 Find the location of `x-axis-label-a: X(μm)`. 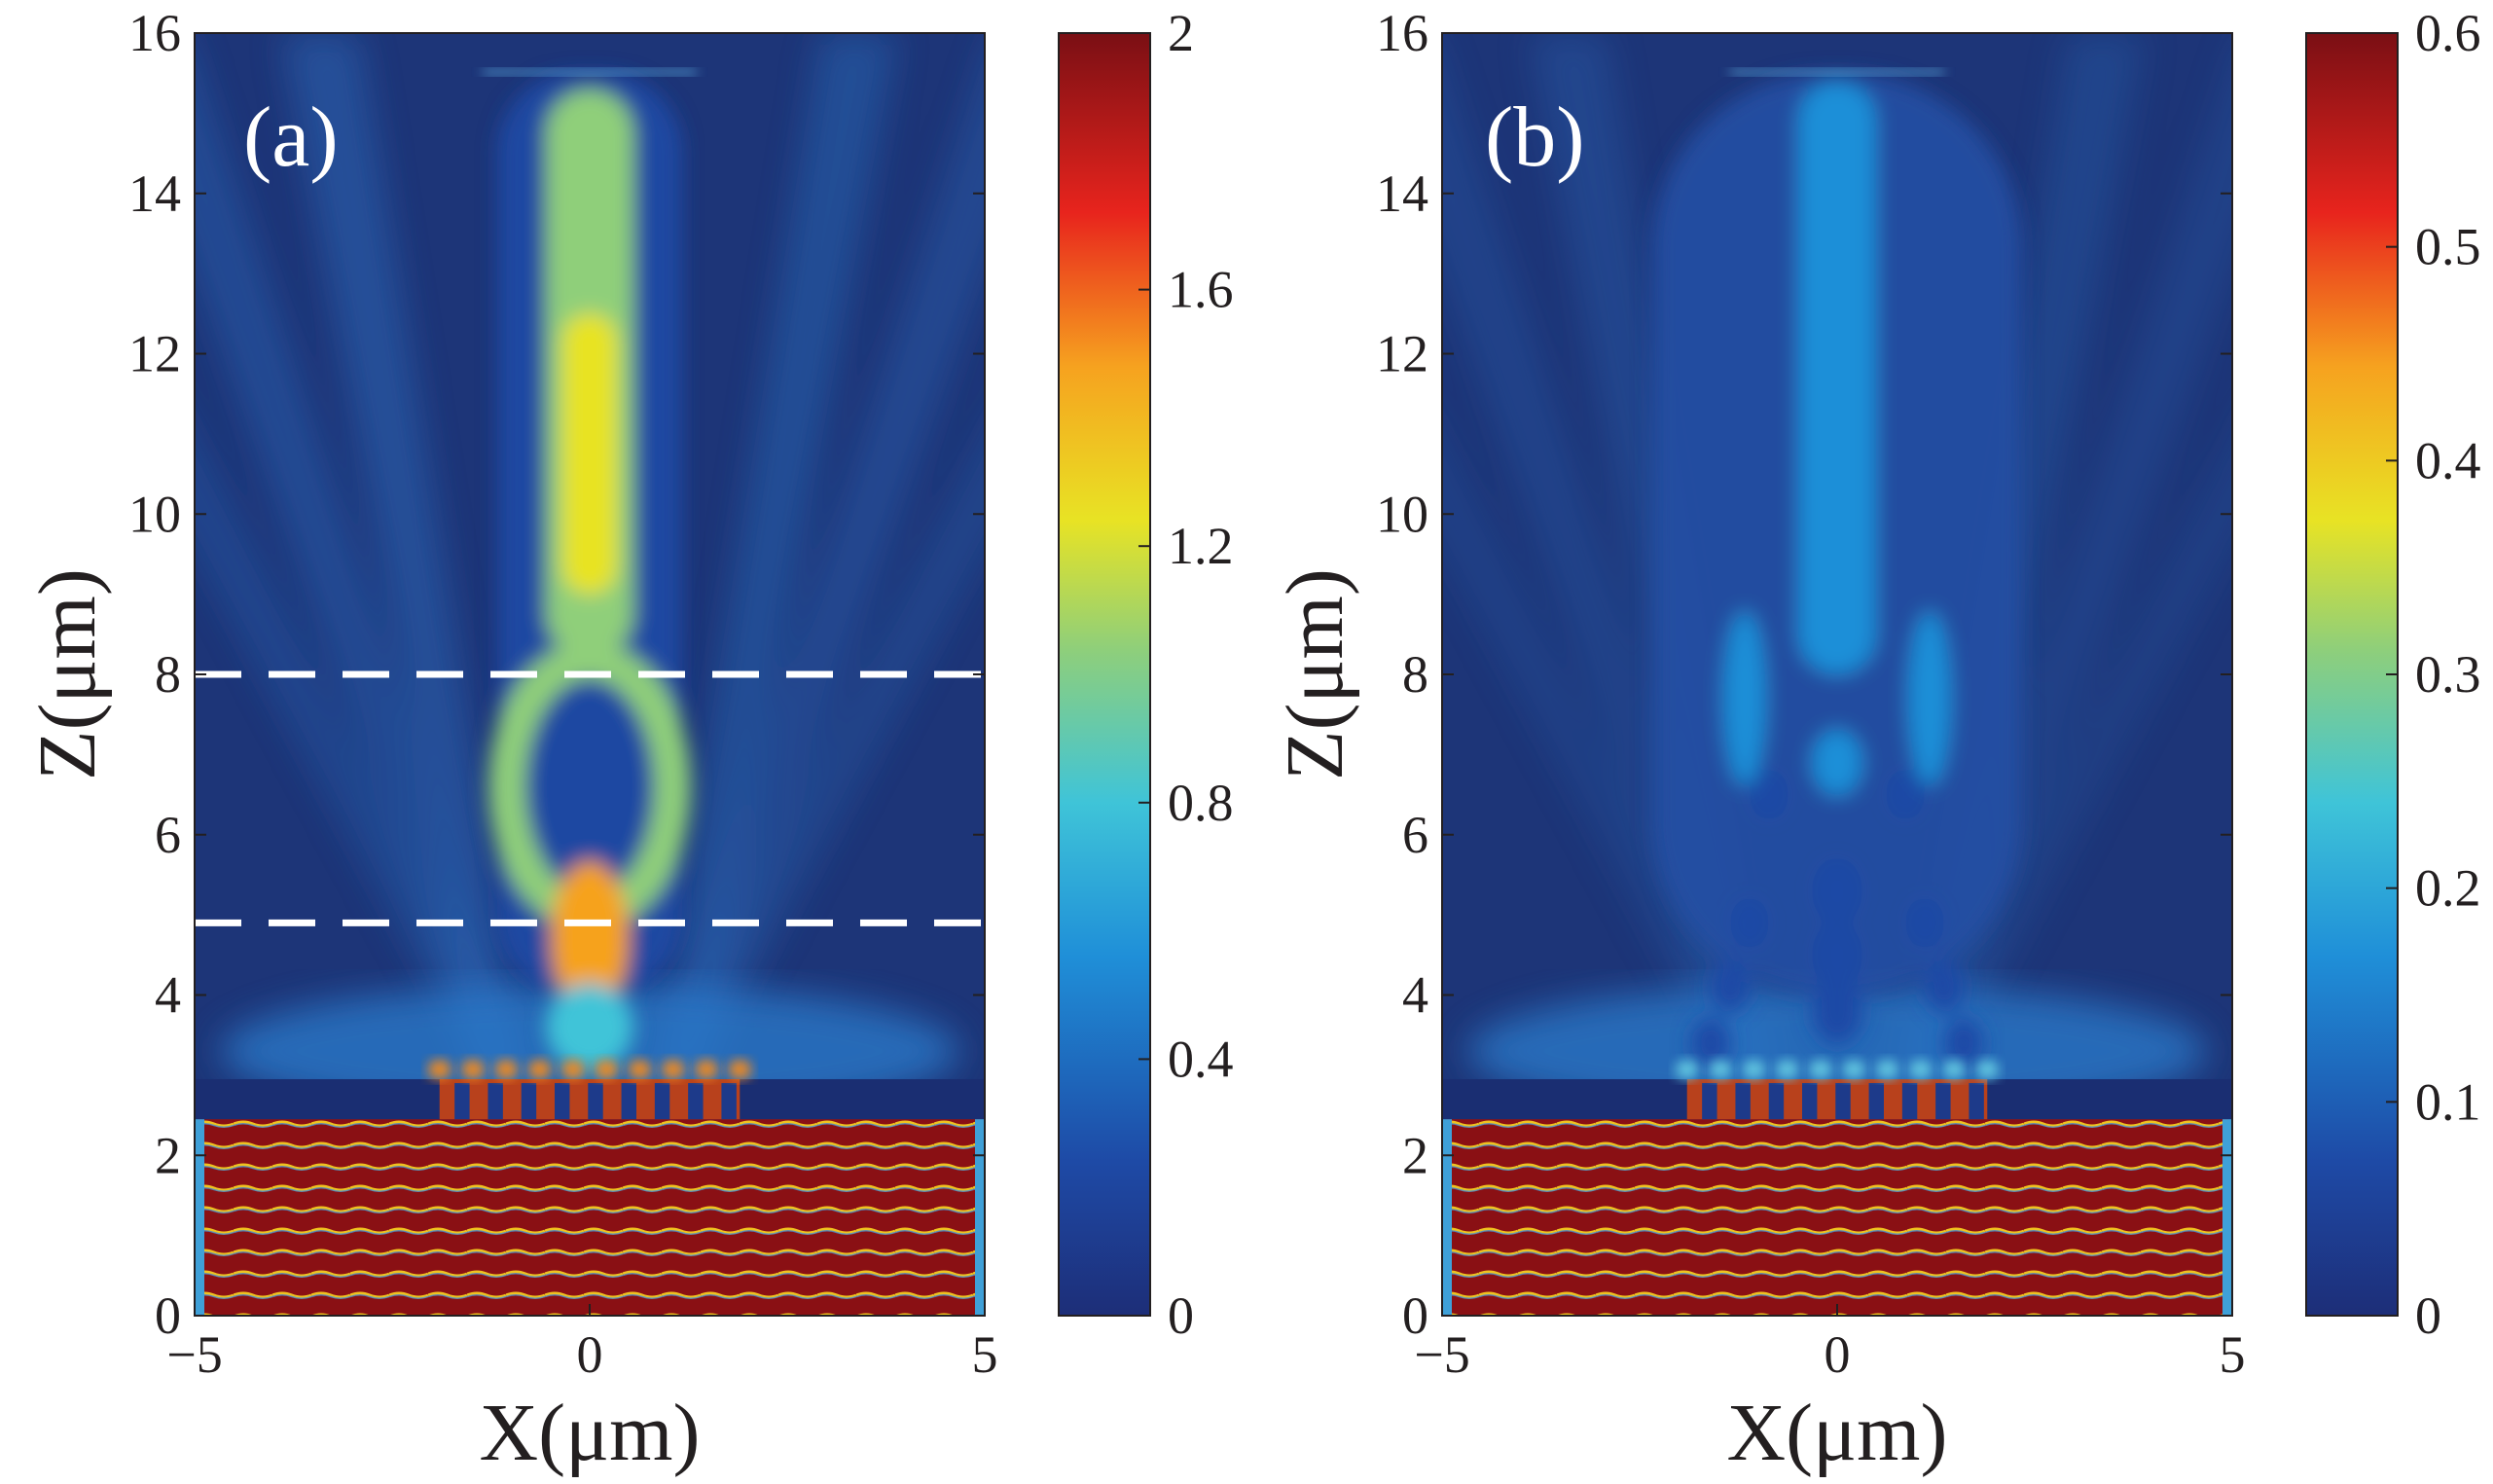

x-axis-label-a: X(μm) is located at coordinates (590, 1433).